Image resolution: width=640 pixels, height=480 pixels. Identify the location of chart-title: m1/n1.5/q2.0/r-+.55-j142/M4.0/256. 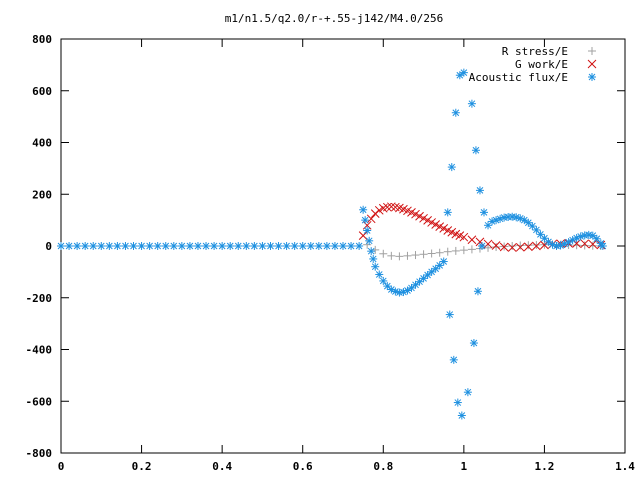
(334, 18).